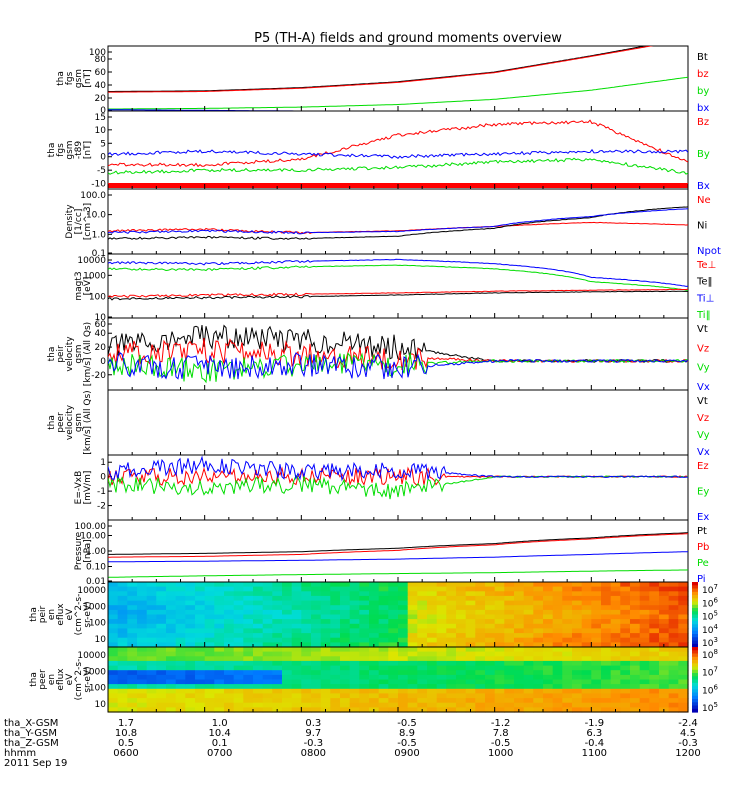 The width and height of the screenshot is (750, 800). I want to click on ylabel-line: gsm, so click(79, 422).